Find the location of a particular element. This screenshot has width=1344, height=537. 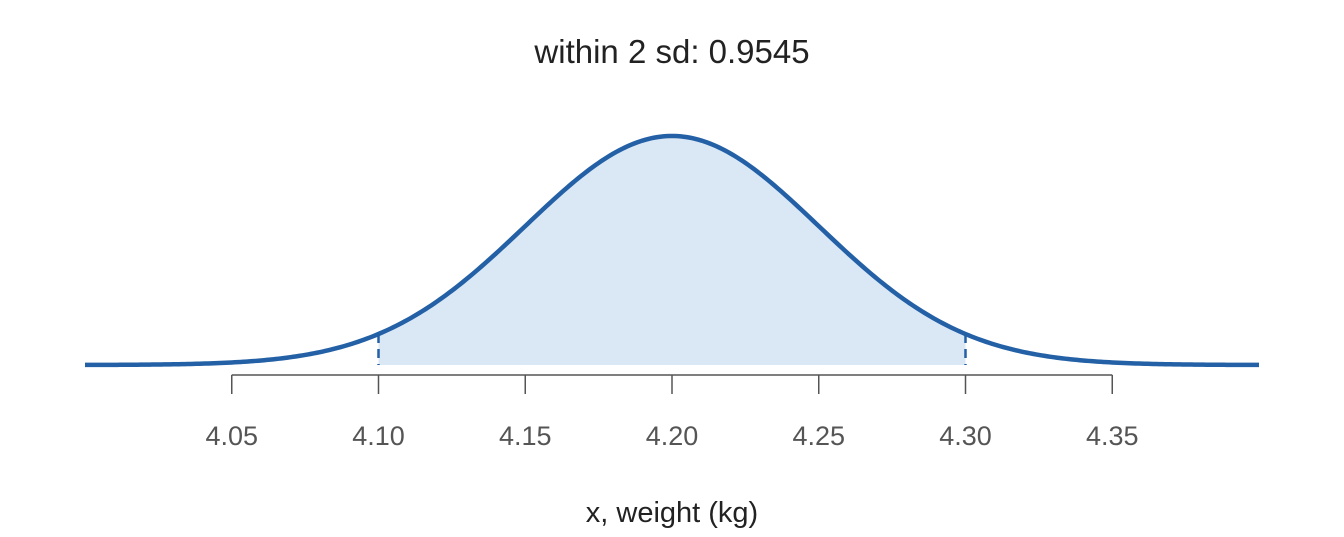

x-tick-label: 4.25 is located at coordinates (818, 436).